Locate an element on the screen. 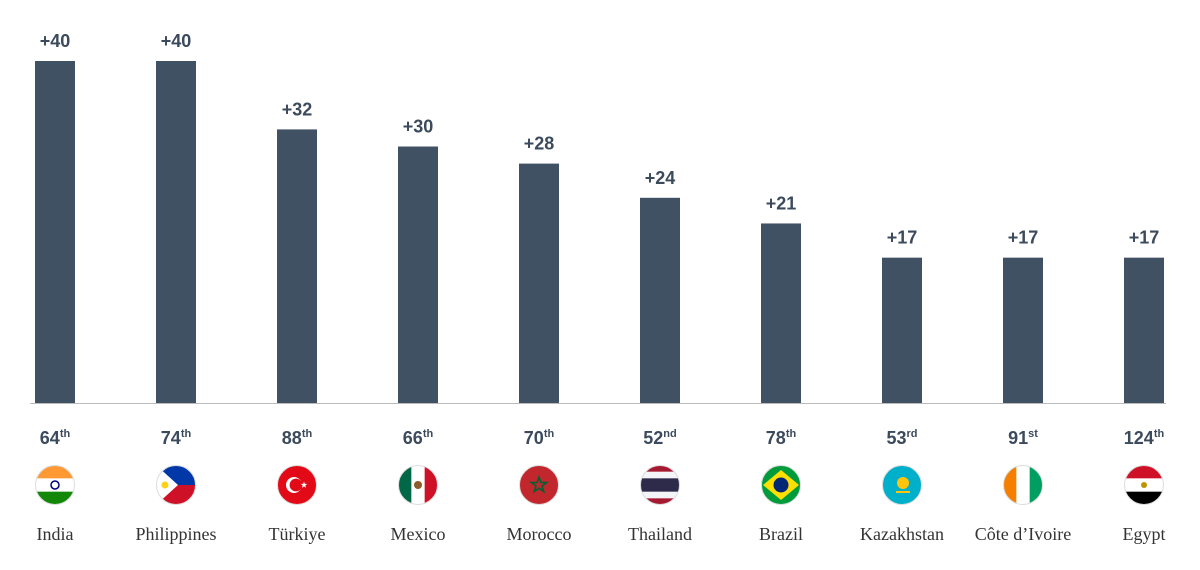  rank-suffix: st is located at coordinates (1033, 434).